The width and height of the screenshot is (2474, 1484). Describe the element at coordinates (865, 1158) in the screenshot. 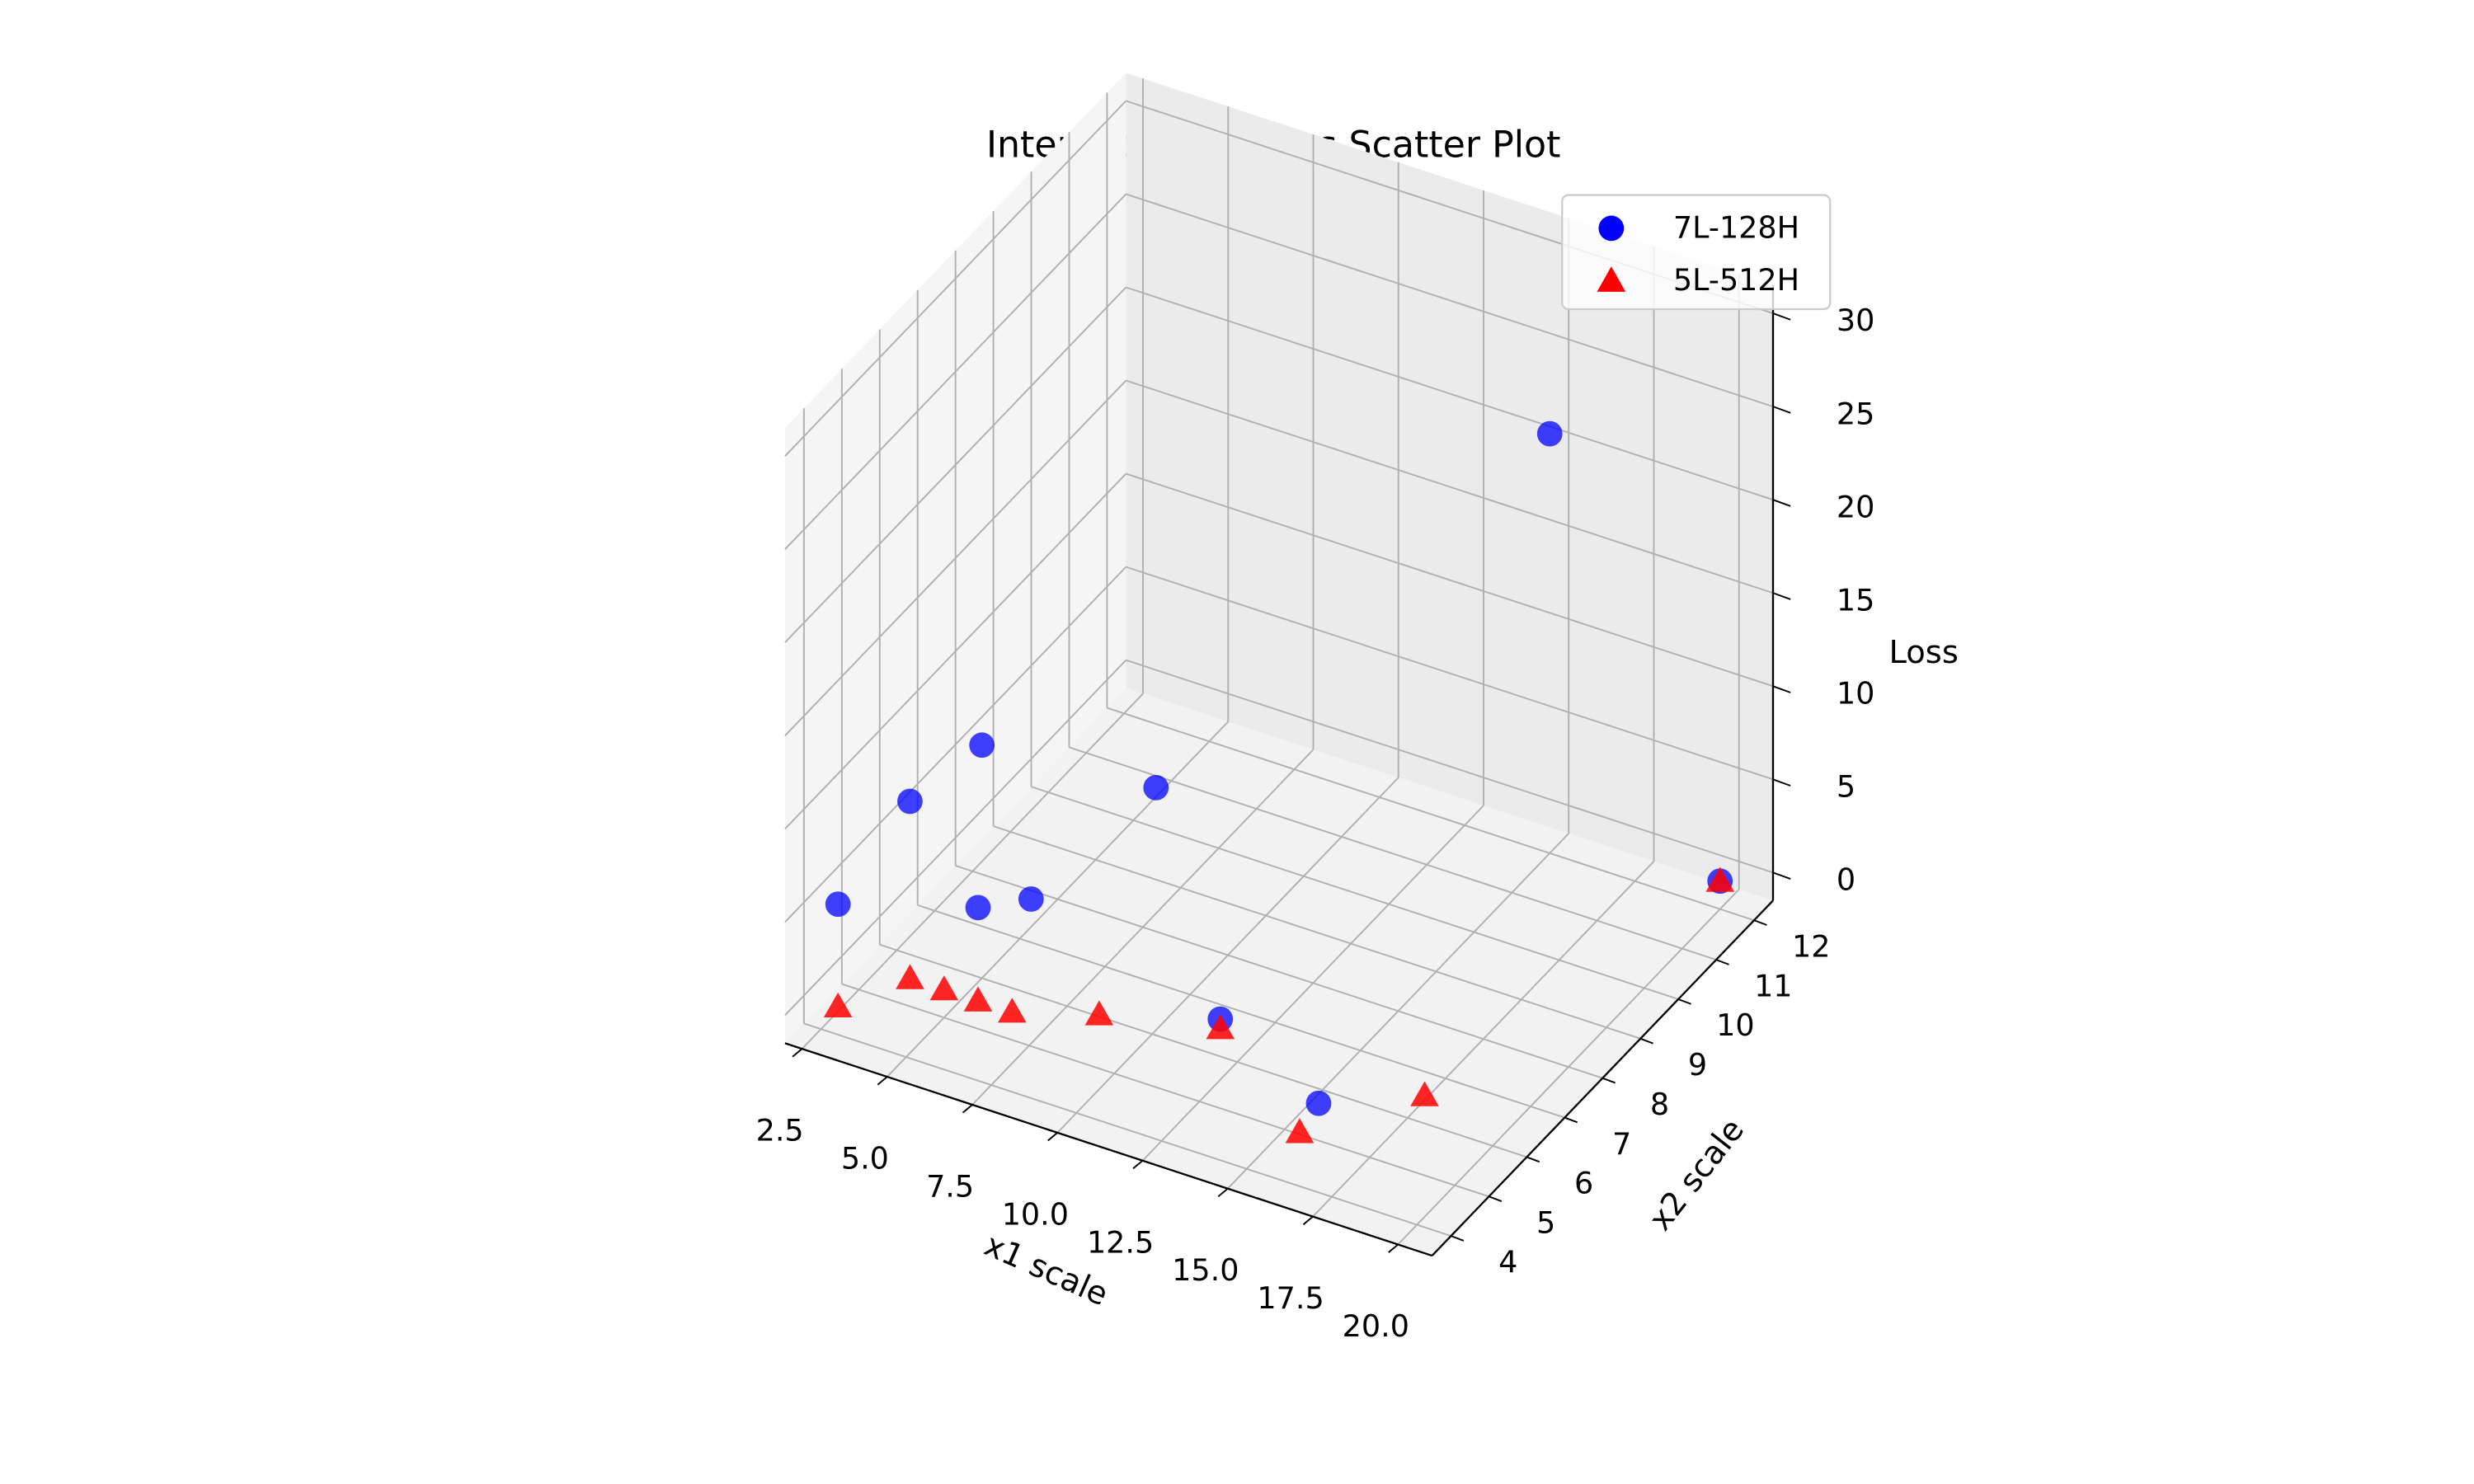

I see `x-tick-label: 5.0` at that location.